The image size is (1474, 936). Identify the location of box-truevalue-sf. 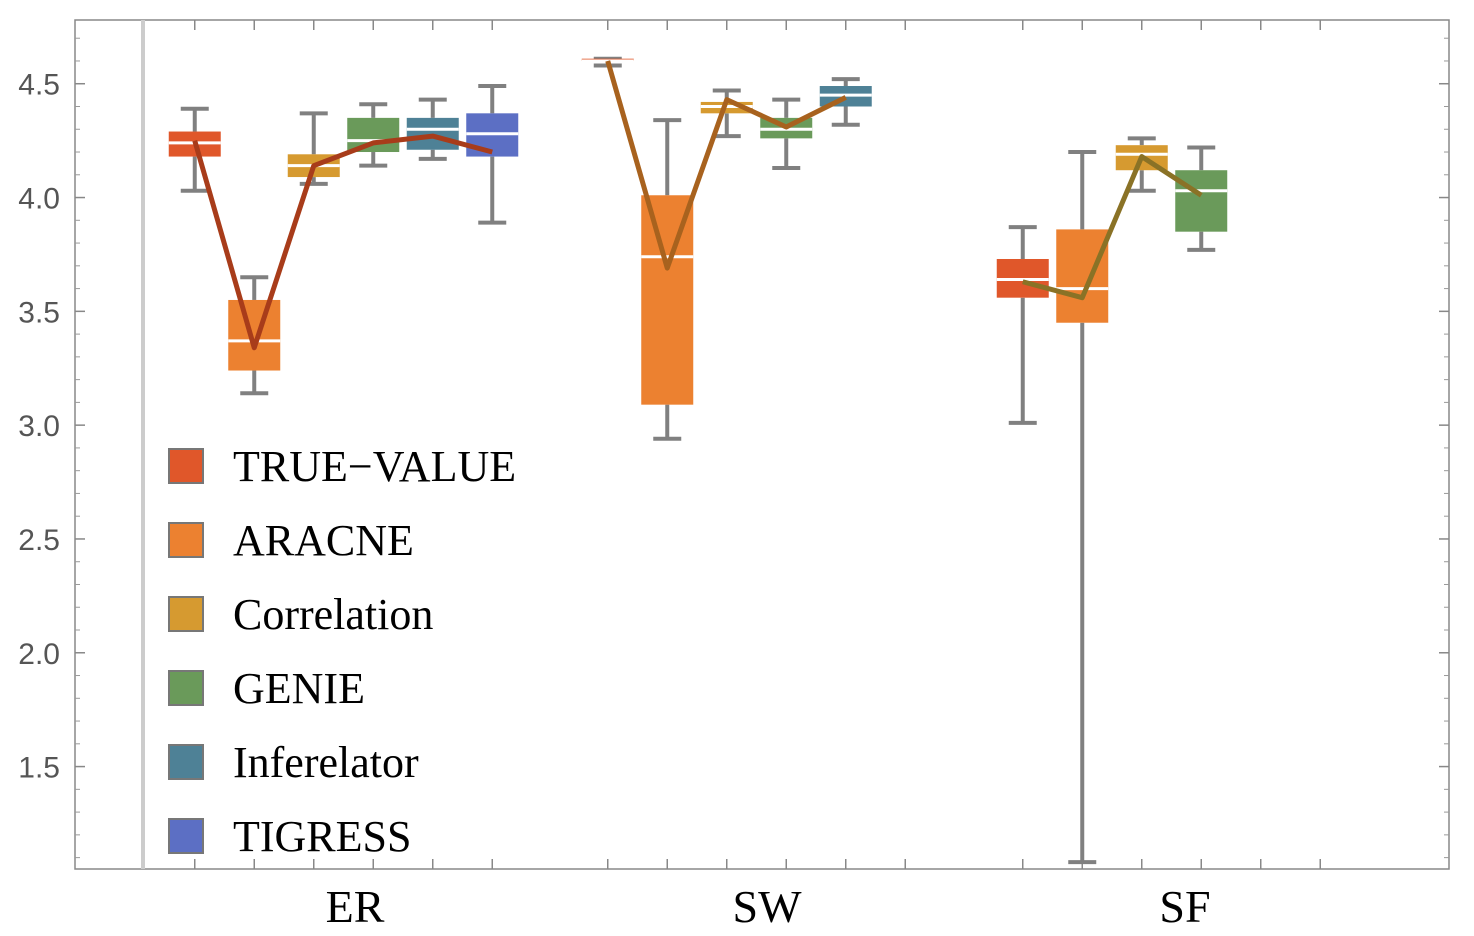
(1022, 325).